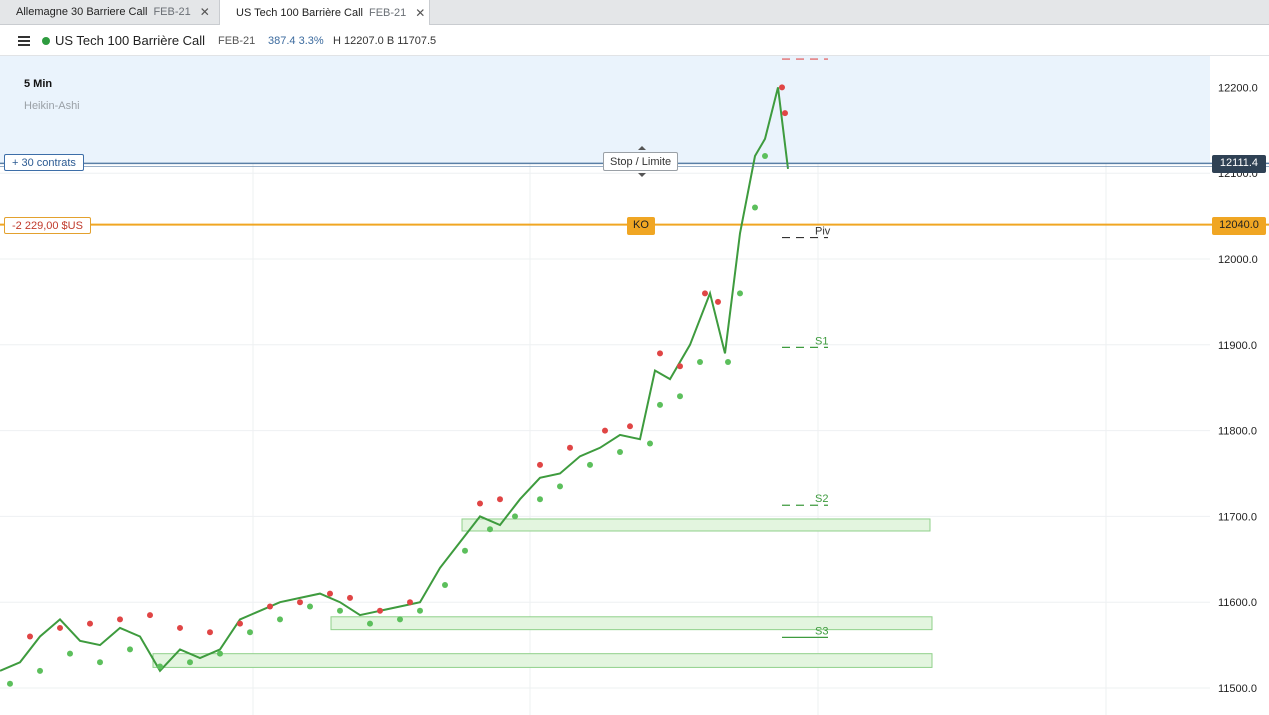 The width and height of the screenshot is (1269, 715). I want to click on instrument-title: US Tech 100 Barrière Call, so click(130, 40).